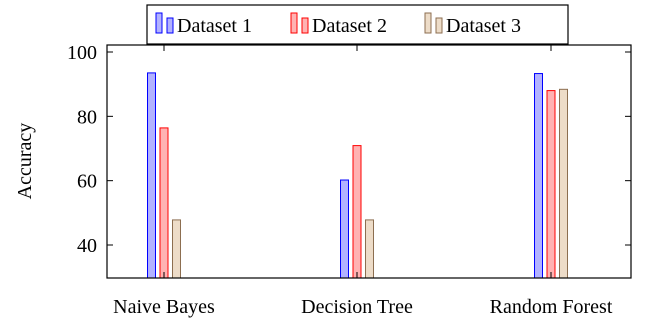 The width and height of the screenshot is (647, 325). I want to click on bar-series-1-naive-bayes, so click(151, 175).